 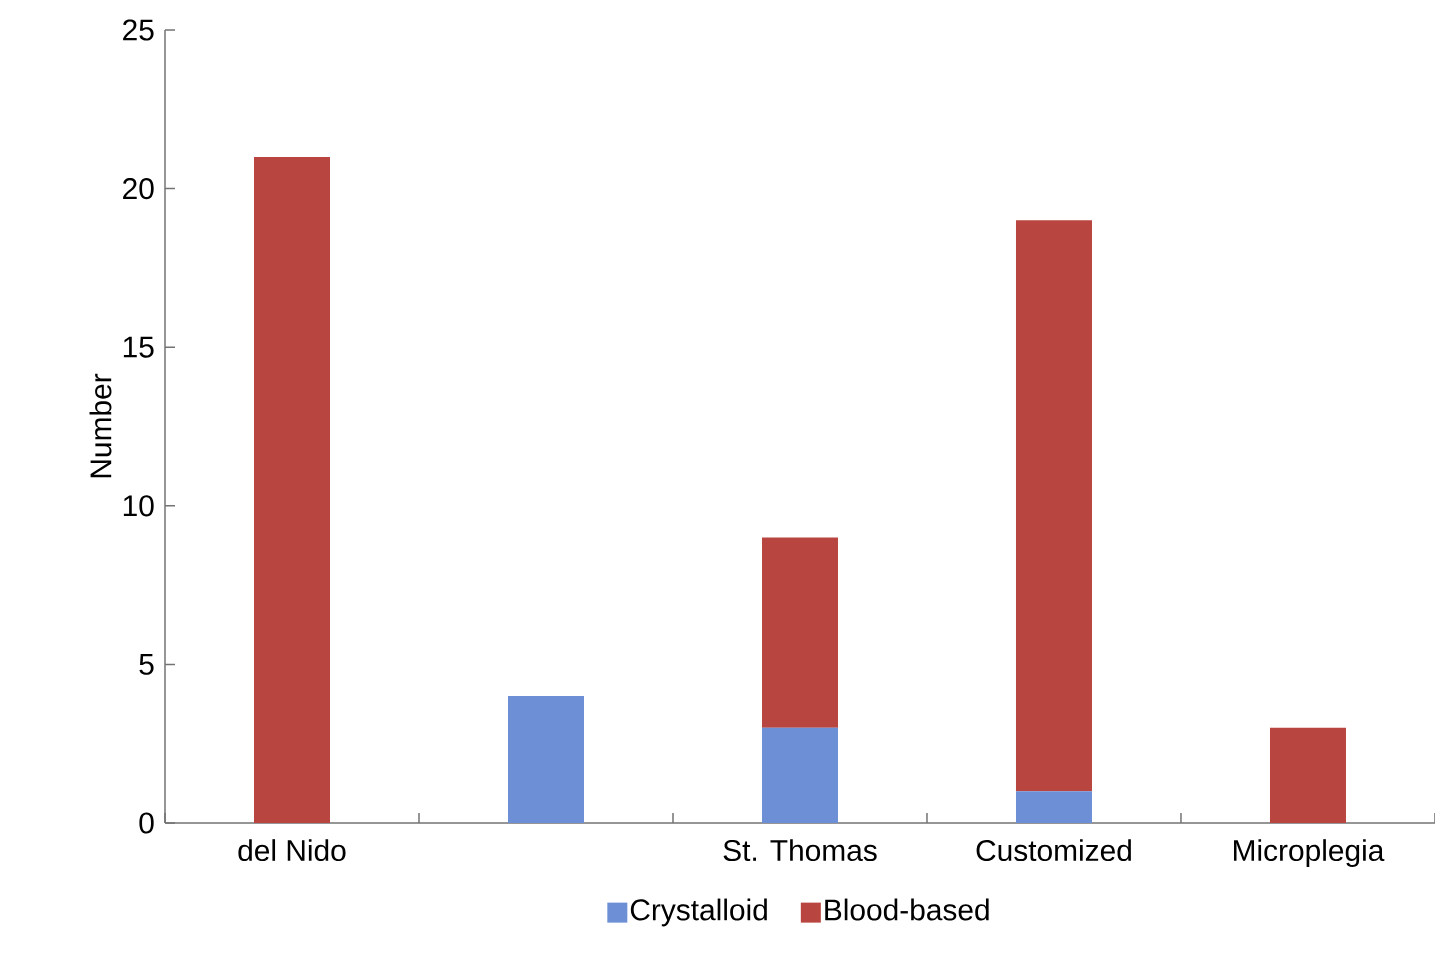 I want to click on legend-label: Crystalloid, so click(x=698, y=912).